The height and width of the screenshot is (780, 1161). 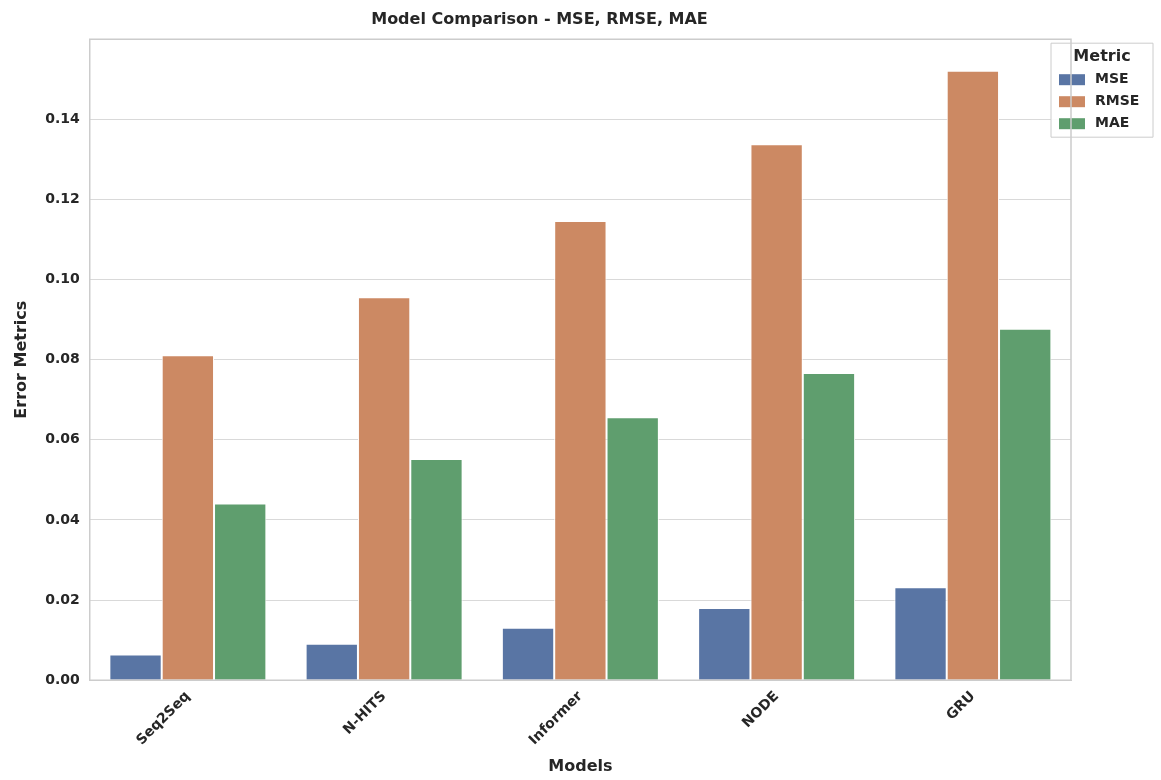 I want to click on y-tick-label: 0.08, so click(x=62, y=358).